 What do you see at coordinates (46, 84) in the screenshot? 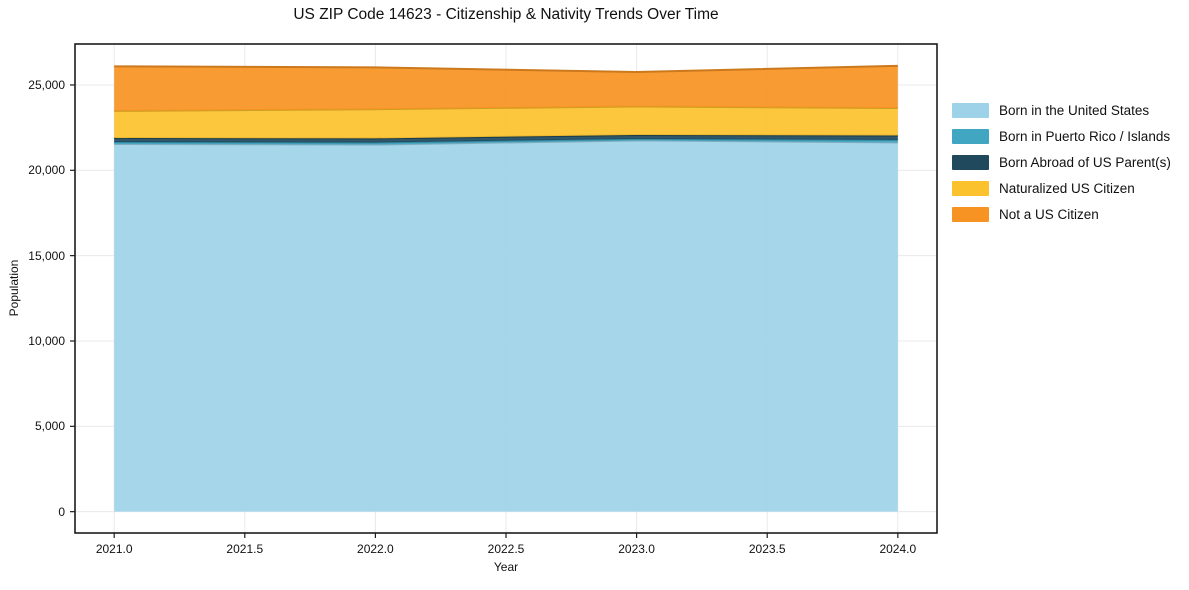
I see `y-tick-label: 25,000` at bounding box center [46, 84].